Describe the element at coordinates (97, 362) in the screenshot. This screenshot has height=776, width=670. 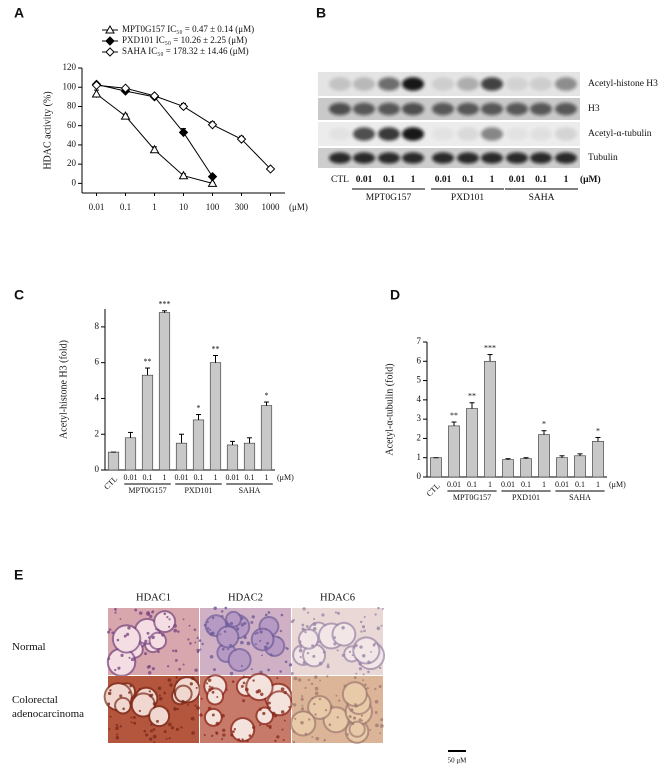
I see `y-tick-label: 6` at that location.